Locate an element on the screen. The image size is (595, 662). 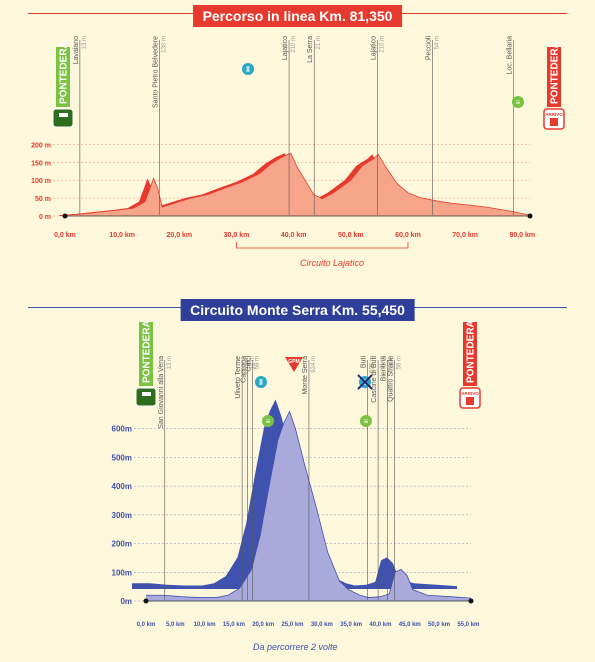
x-tick-label: 50,0 km is located at coordinates (439, 625).